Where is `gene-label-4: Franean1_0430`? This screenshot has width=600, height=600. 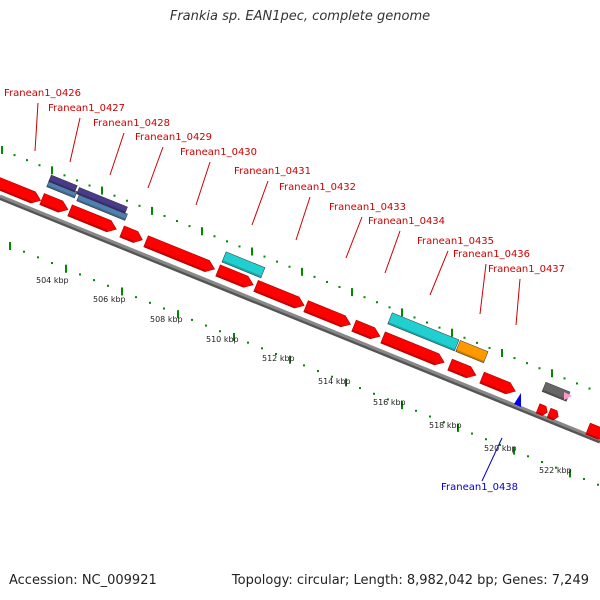
gene-label-4: Franean1_0430 is located at coordinates (218, 176).